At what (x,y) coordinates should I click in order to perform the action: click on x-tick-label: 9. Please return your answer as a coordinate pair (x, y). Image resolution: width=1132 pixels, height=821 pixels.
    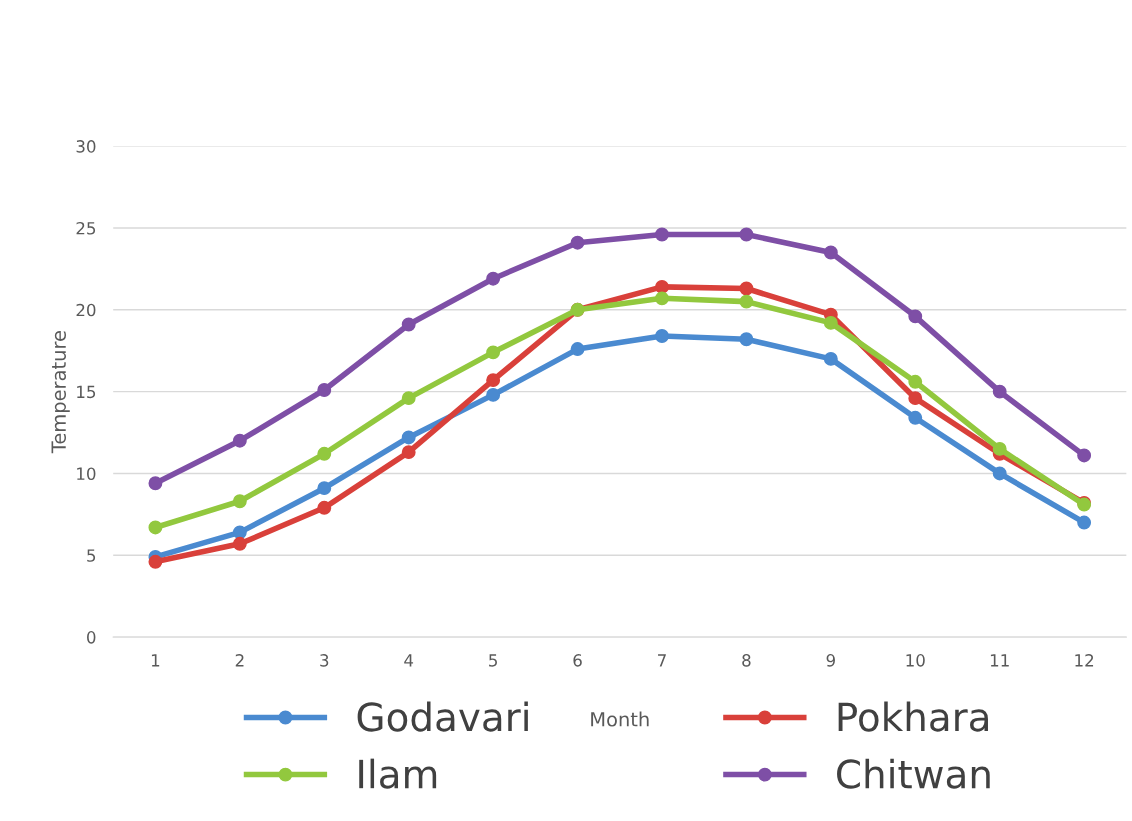
    Looking at the image, I should click on (830, 660).